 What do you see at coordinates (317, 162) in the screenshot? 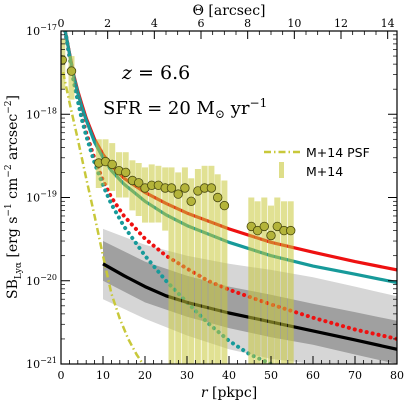
I see `legend: M+14 PSF M+14` at bounding box center [317, 162].